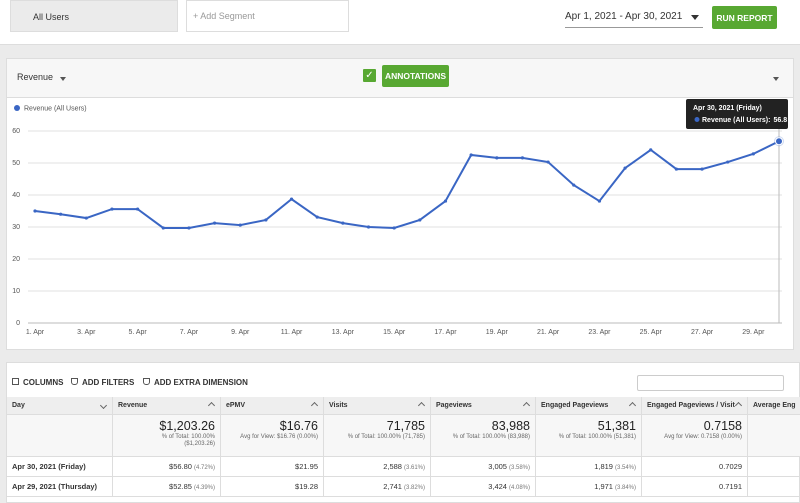 The image size is (800, 503). Describe the element at coordinates (510, 426) in the screenshot. I see `totals-value: 83,988` at that location.